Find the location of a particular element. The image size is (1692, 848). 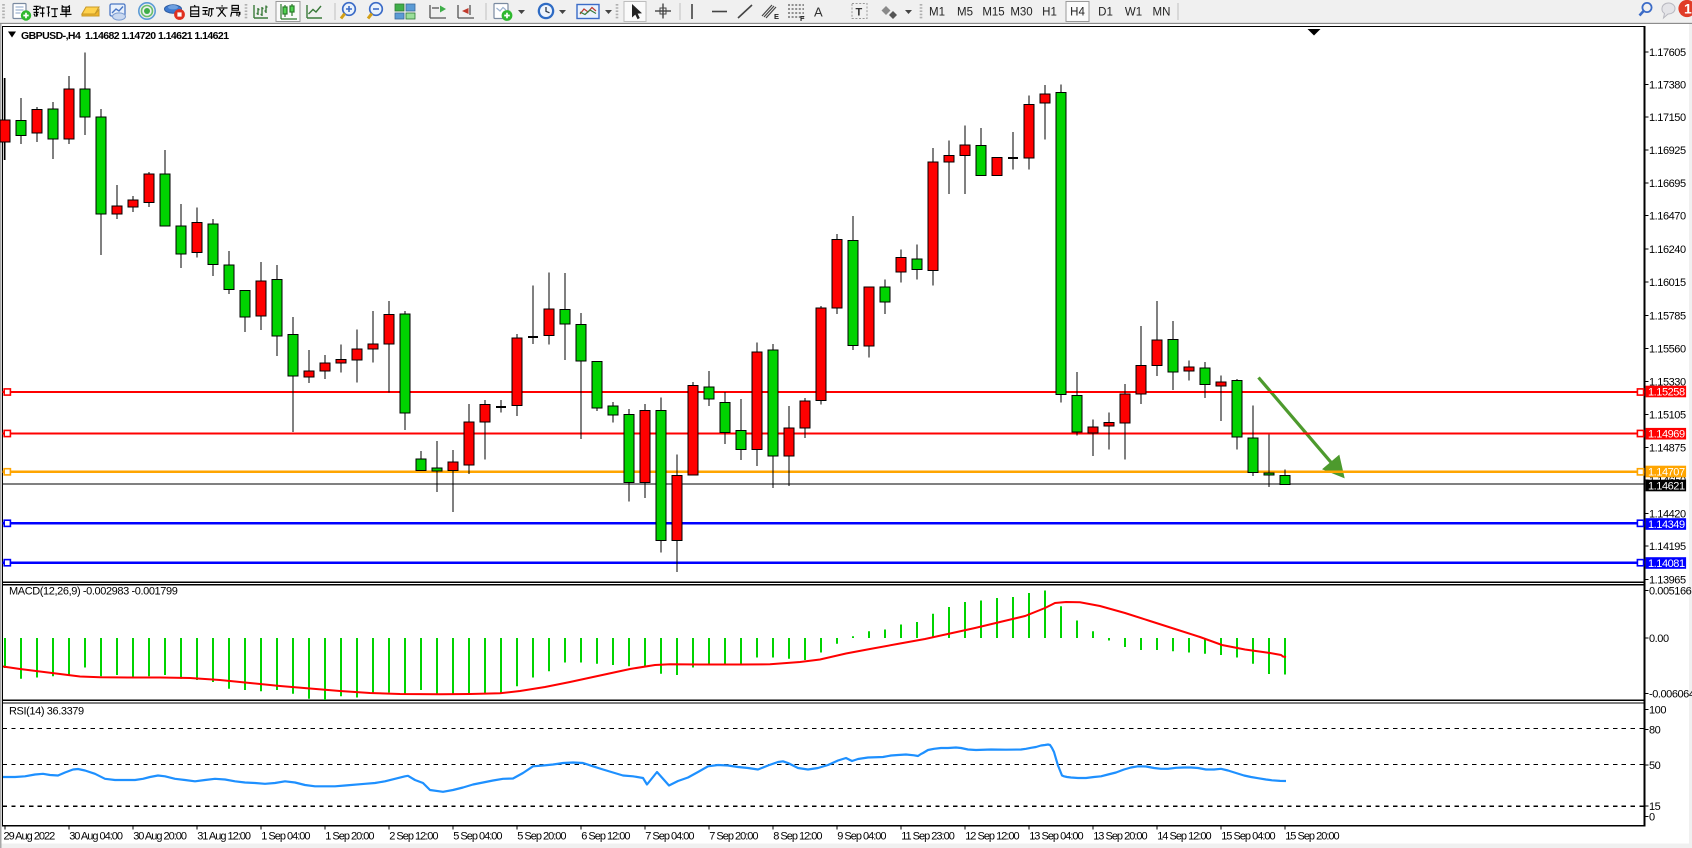

svg-text: 0.005166 is located at coordinates (1670, 592).